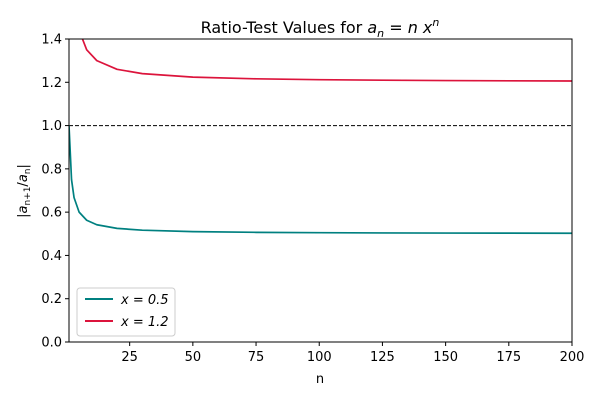 Image resolution: width=600 pixels, height=400 pixels. I want to click on y-tick-label: 0.2, so click(51, 299).